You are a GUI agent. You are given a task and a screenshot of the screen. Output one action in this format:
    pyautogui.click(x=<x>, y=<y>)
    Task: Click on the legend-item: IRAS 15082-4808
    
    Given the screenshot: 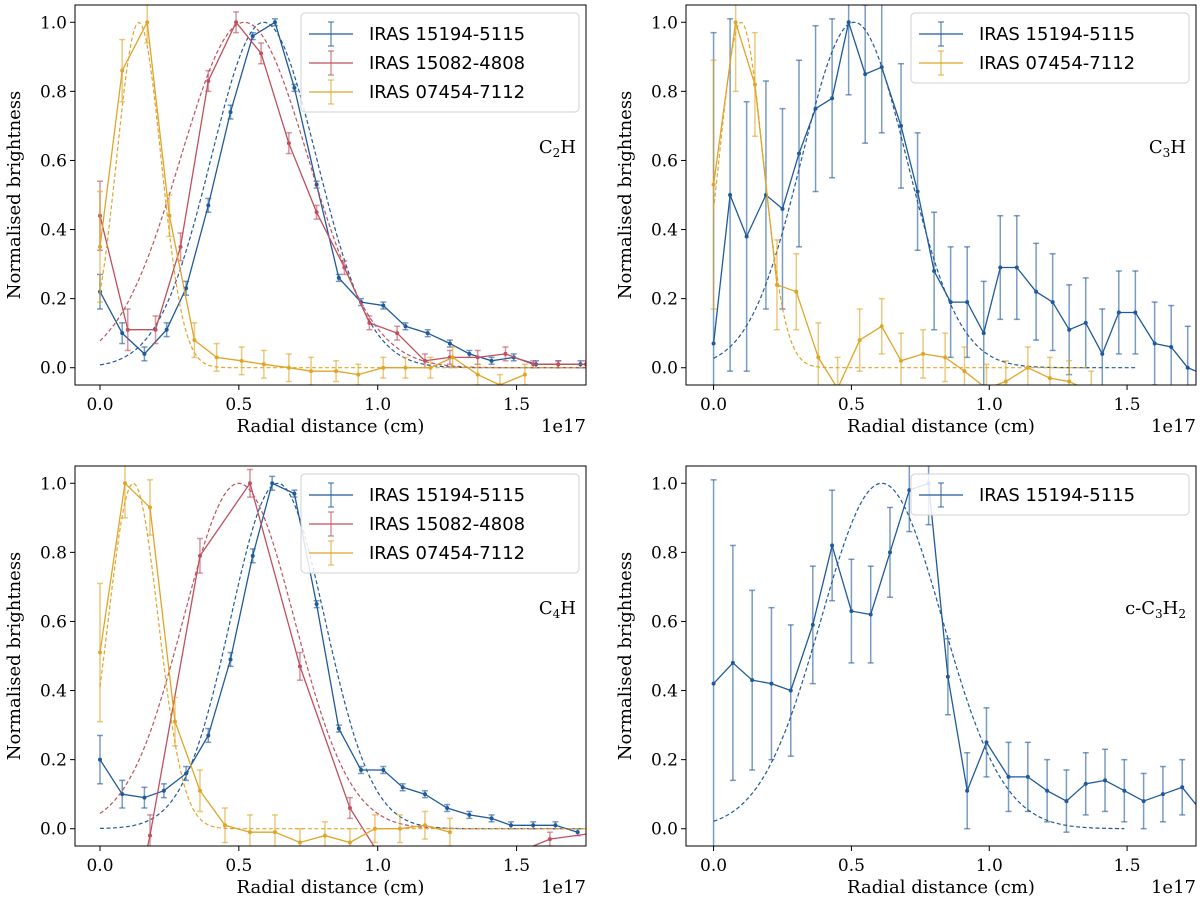 What is the action you would take?
    pyautogui.click(x=417, y=524)
    